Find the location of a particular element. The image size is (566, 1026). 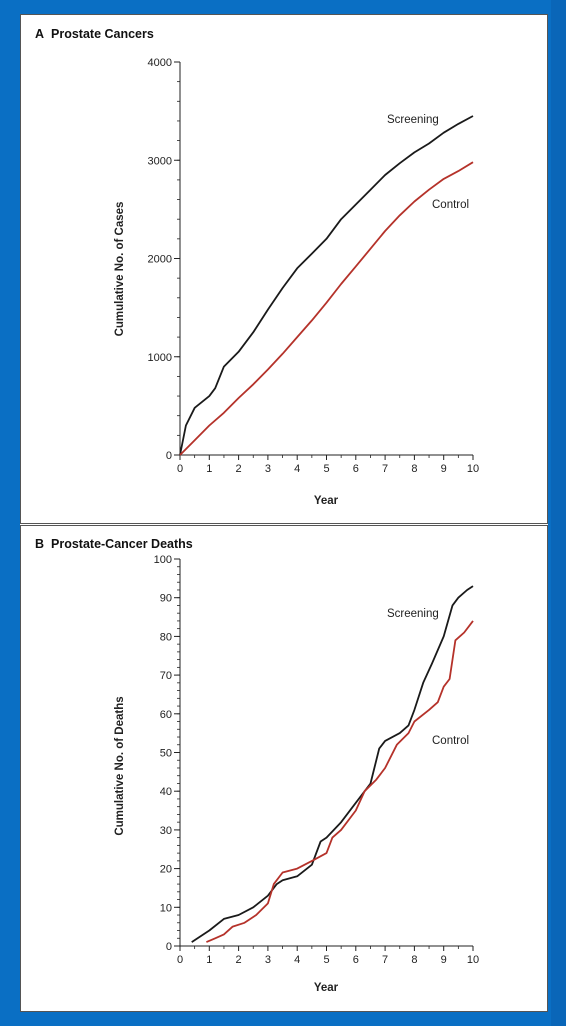

panel-b-y-tick-label: 90 is located at coordinates (166, 599).